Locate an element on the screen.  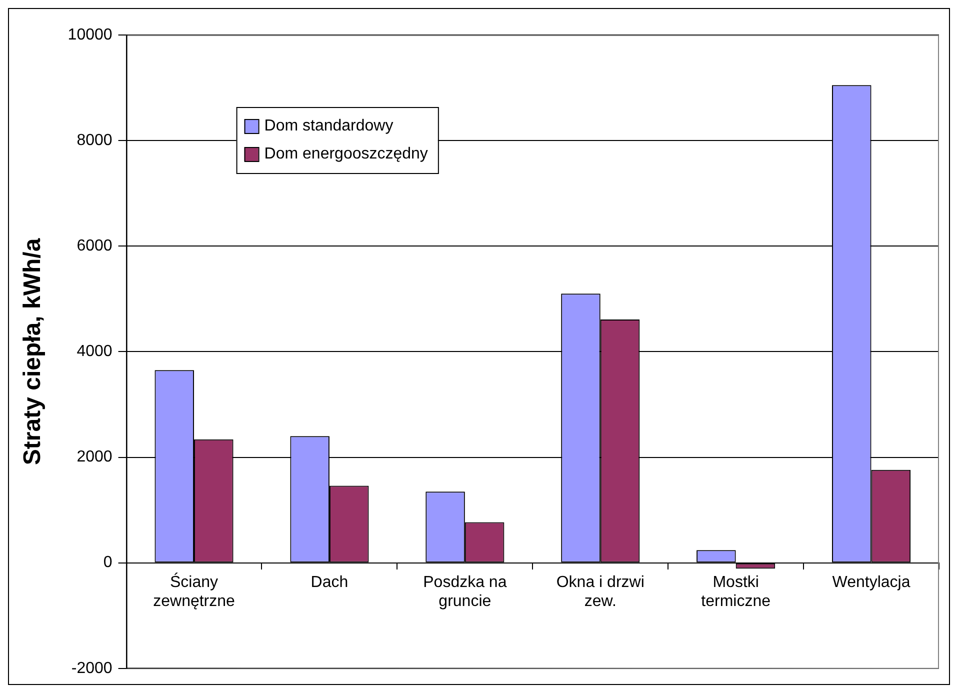
x-tick-label: Mostki termiczne is located at coordinates (736, 592).